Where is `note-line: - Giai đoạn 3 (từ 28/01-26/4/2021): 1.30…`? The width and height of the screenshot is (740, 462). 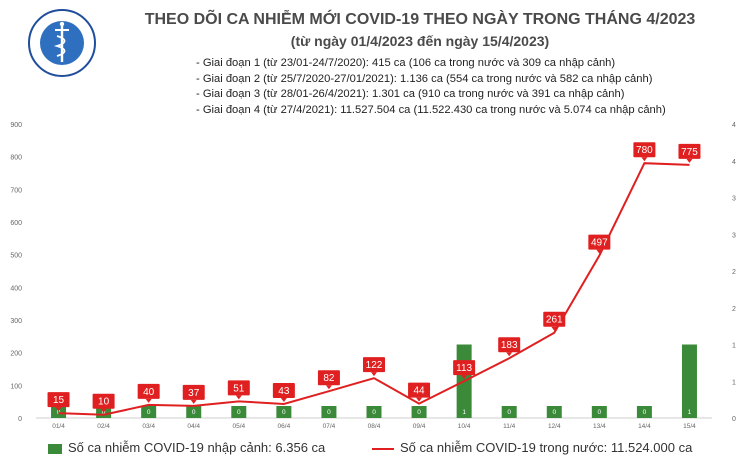
note-line: - Giai đoạn 3 (từ 28/01-26/4/2021): 1.30… is located at coordinates (410, 94).